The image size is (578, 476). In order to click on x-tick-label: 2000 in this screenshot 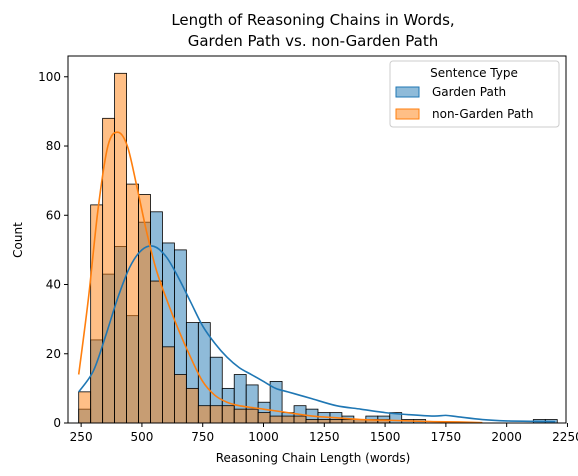, I will do `click(506, 437)`.